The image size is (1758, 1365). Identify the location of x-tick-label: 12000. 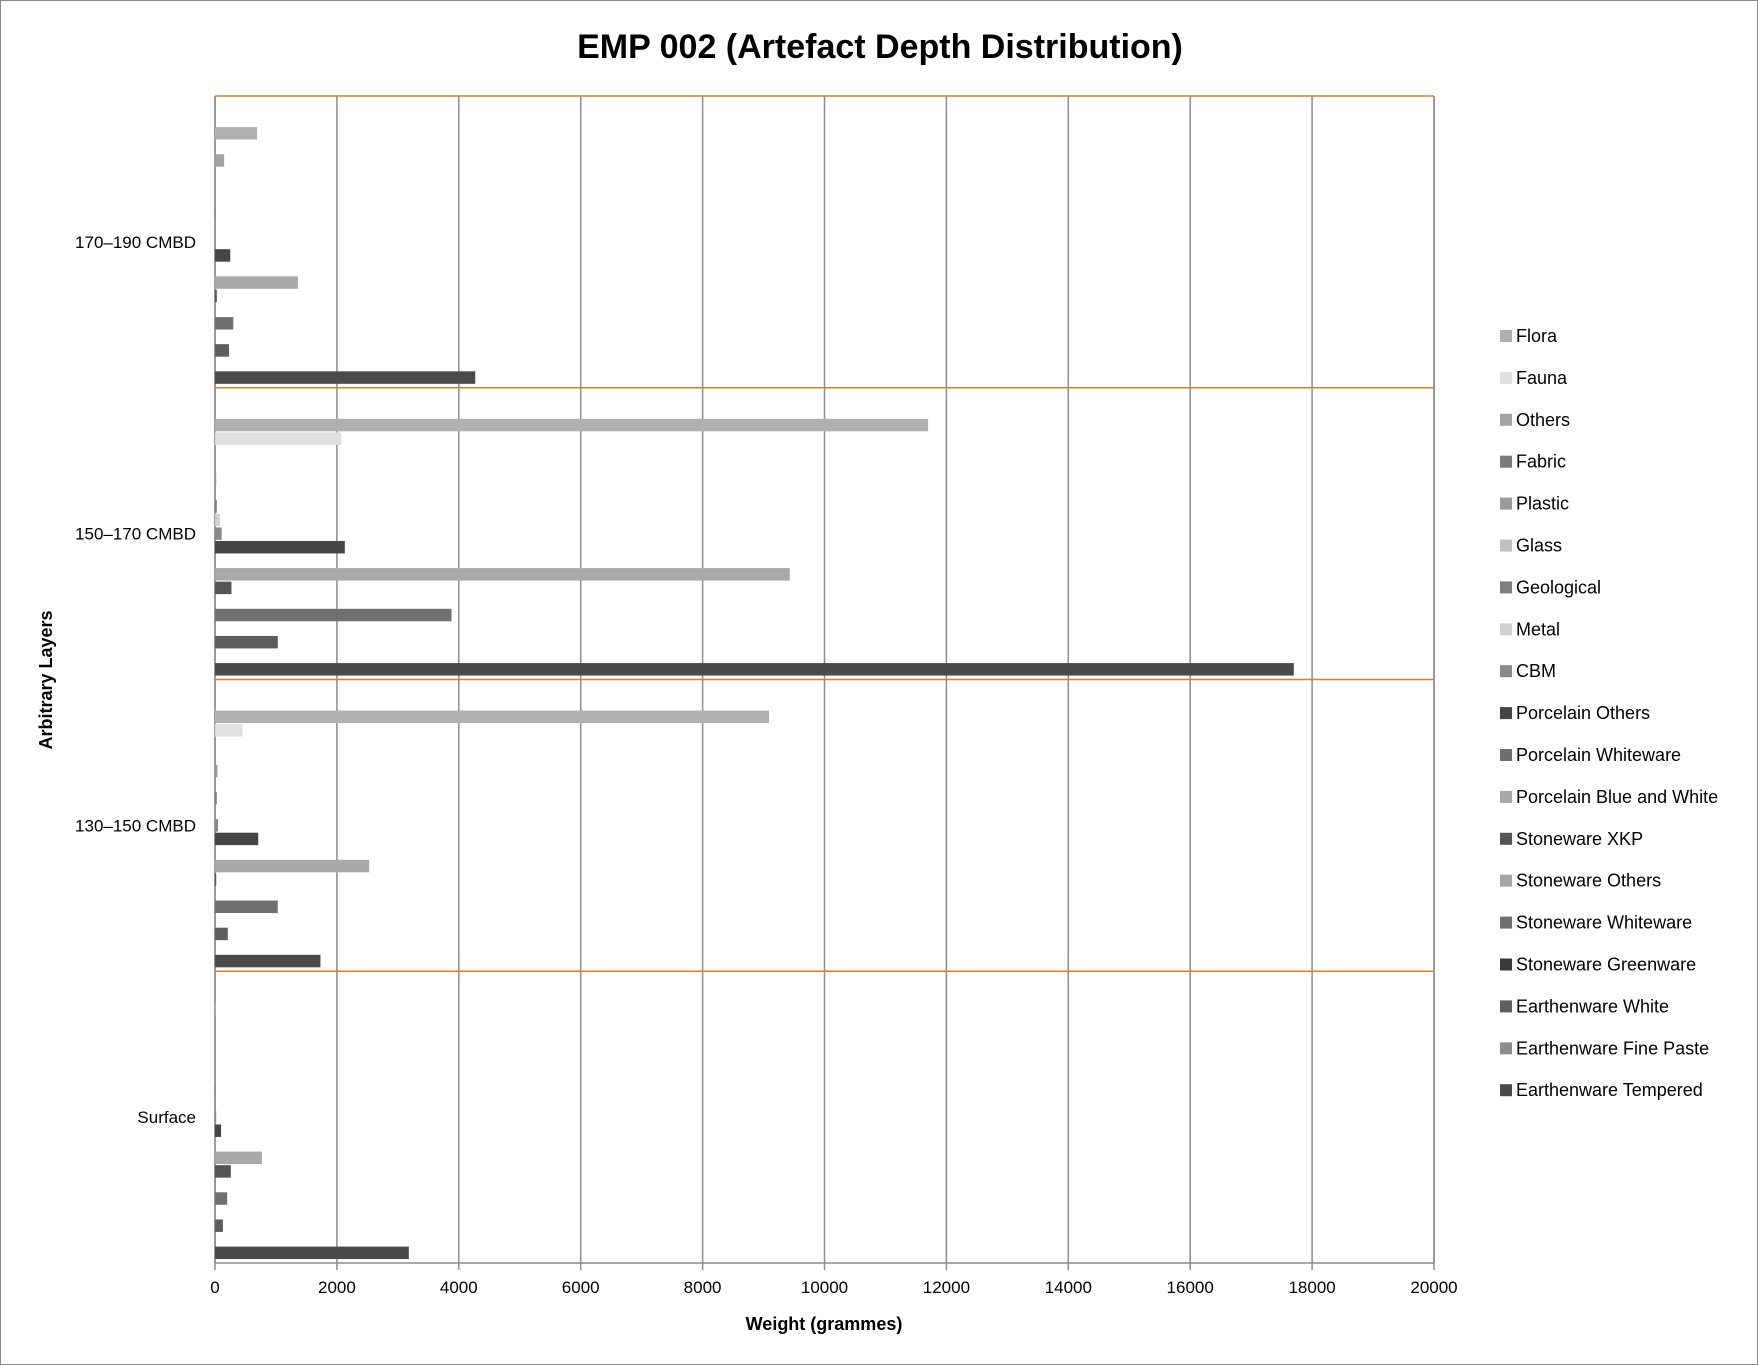
(946, 1287).